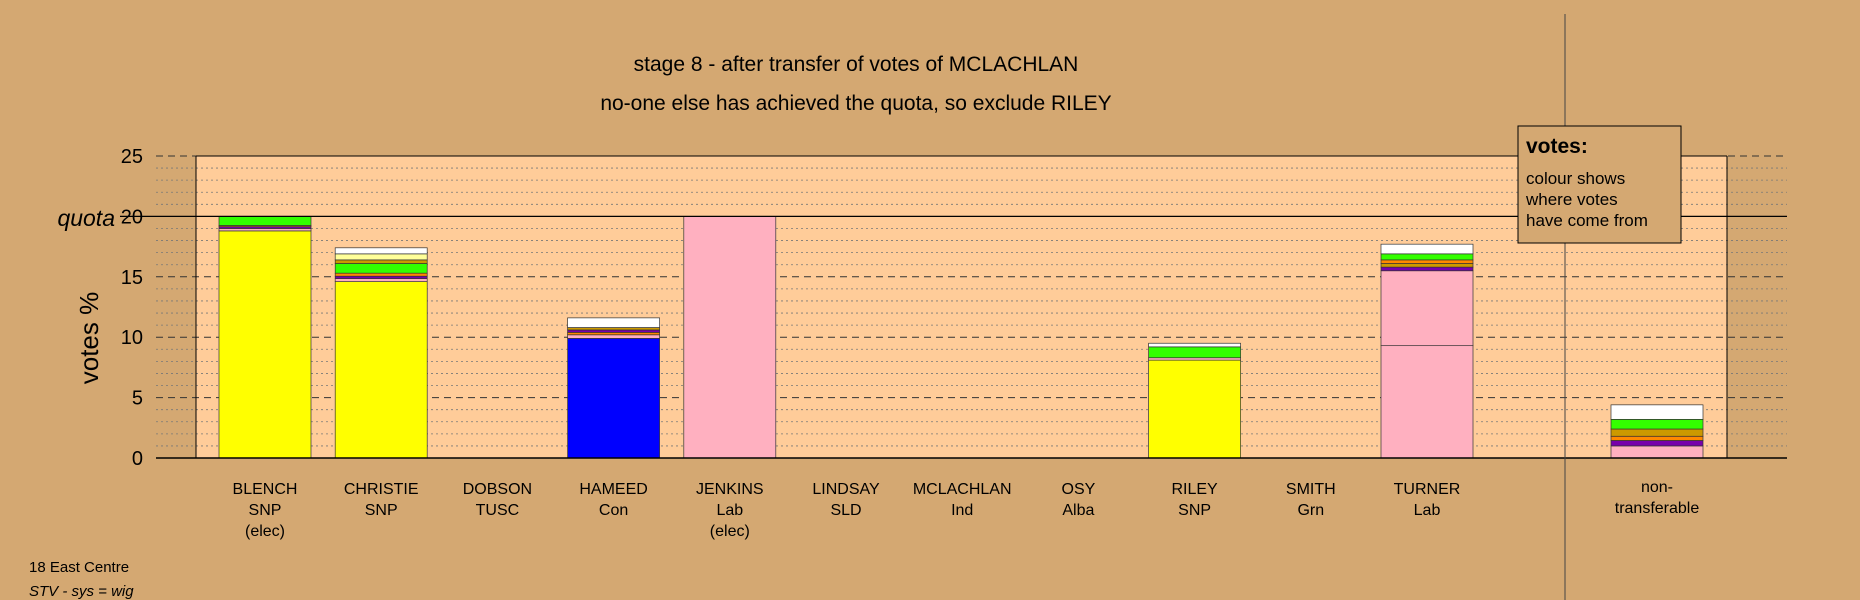 The height and width of the screenshot is (600, 1860). Describe the element at coordinates (730, 489) in the screenshot. I see `category-label-line: JENKINS` at that location.